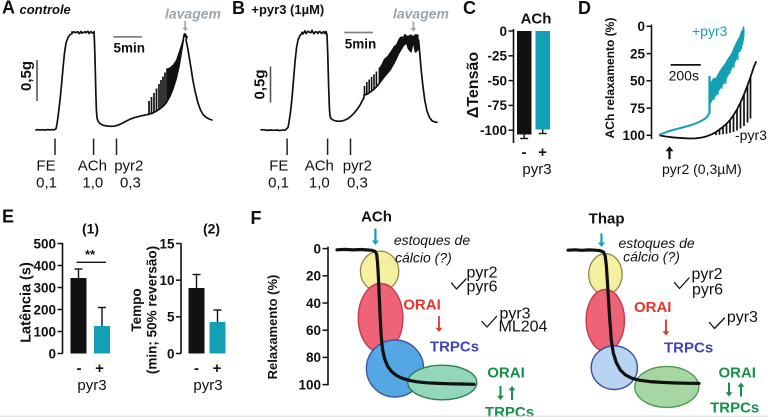 Image resolution: width=768 pixels, height=420 pixels. What do you see at coordinates (523, 327) in the screenshot?
I see `svg-text: ML204` at bounding box center [523, 327].